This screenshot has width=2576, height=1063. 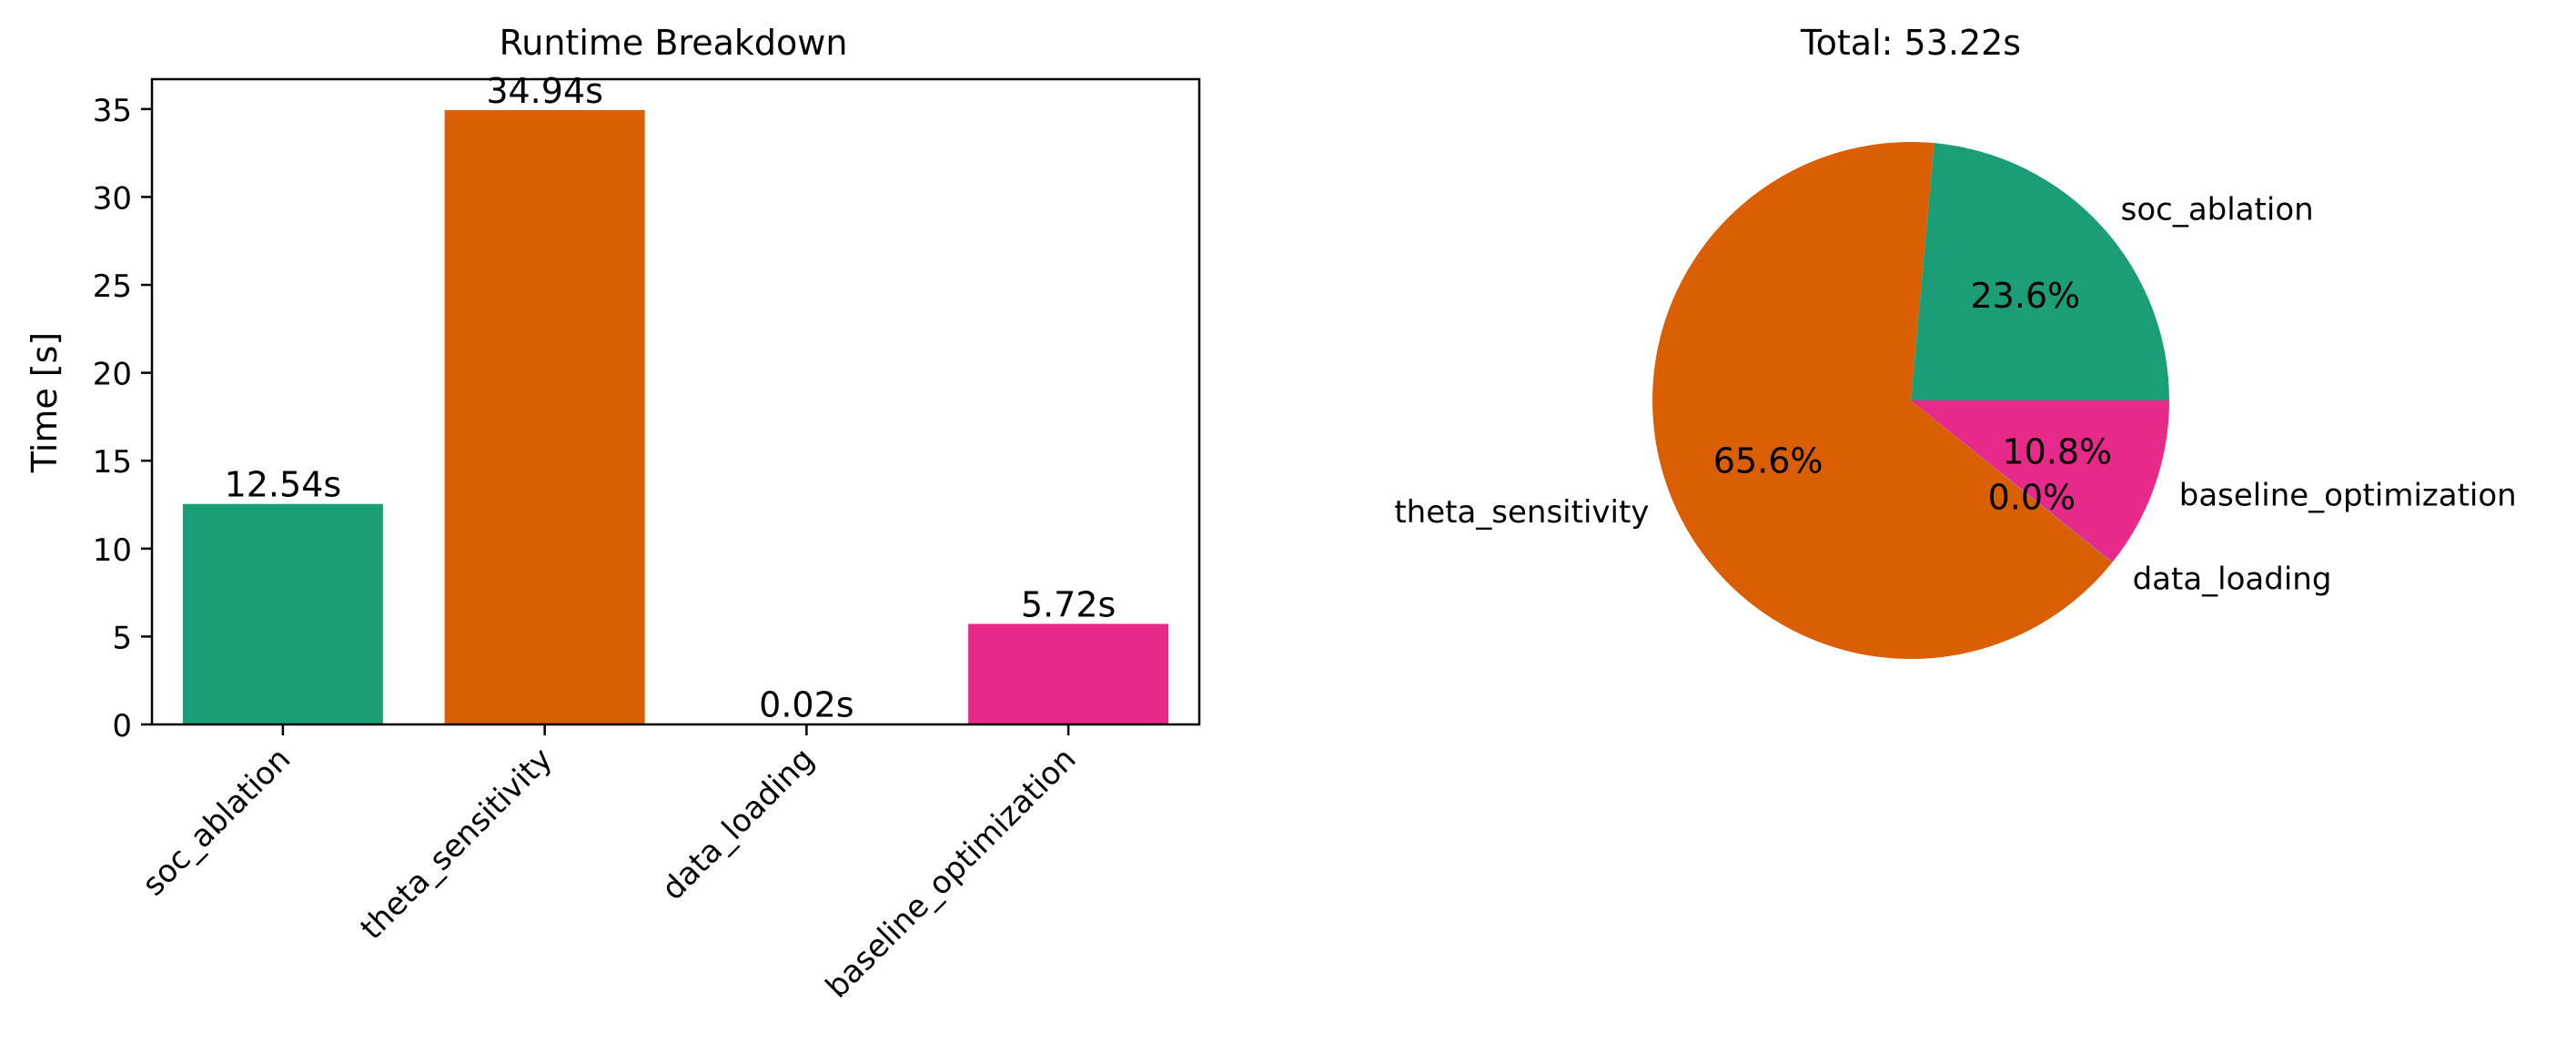 What do you see at coordinates (1521, 512) in the screenshot?
I see `pie-label: theta_sensitivity` at bounding box center [1521, 512].